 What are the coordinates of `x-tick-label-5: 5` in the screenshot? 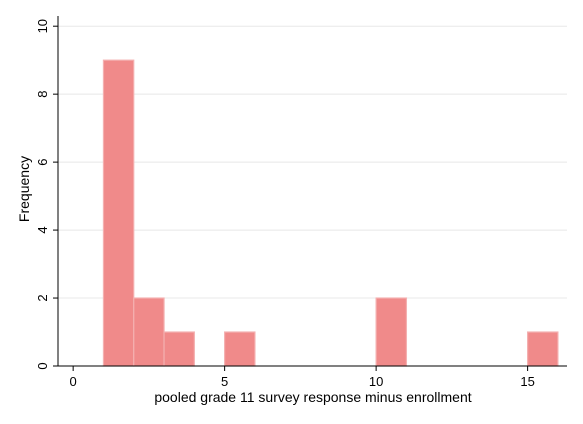 It's located at (224, 381).